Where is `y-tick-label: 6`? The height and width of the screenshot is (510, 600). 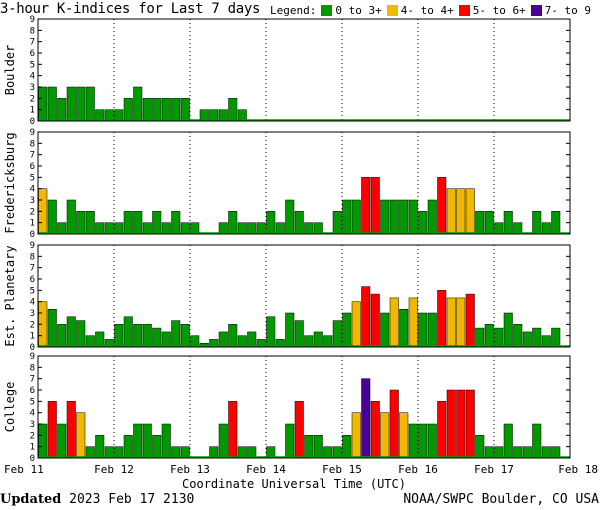 y-tick-label: 6 is located at coordinates (32, 391).